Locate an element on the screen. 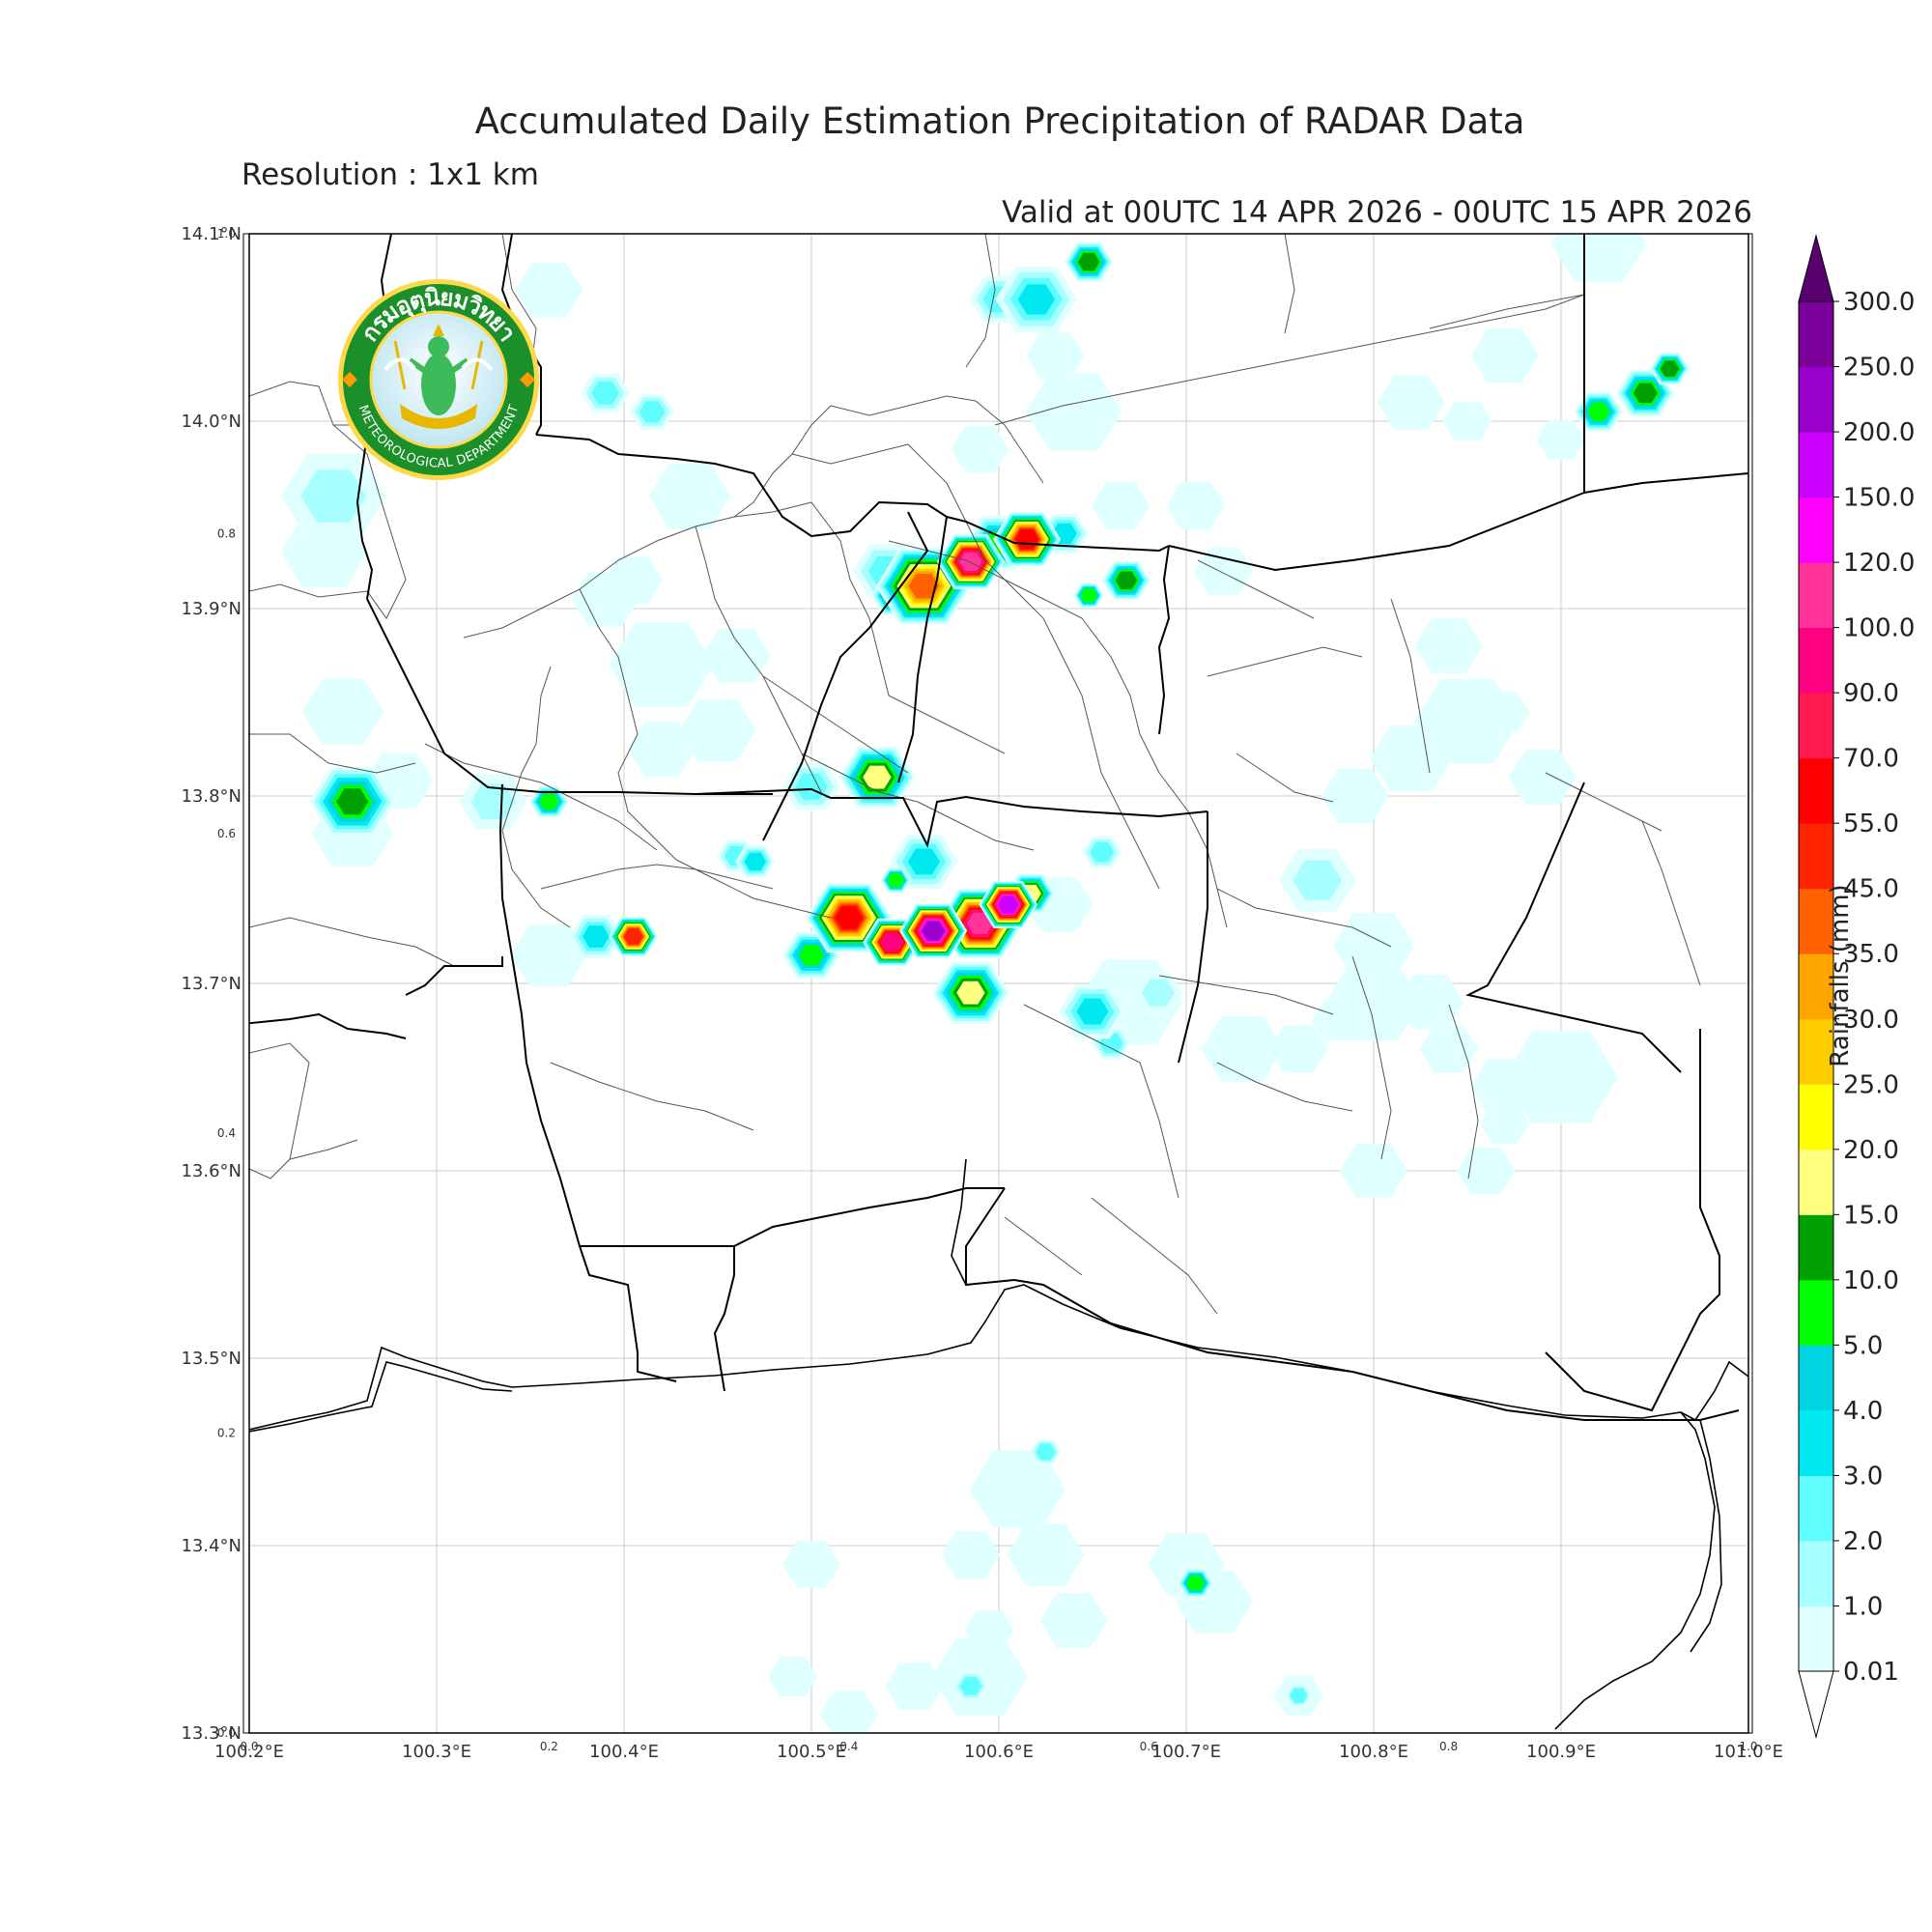 The width and height of the screenshot is (1932, 1932). colorbar-label-7: 15.0 is located at coordinates (1871, 1215).